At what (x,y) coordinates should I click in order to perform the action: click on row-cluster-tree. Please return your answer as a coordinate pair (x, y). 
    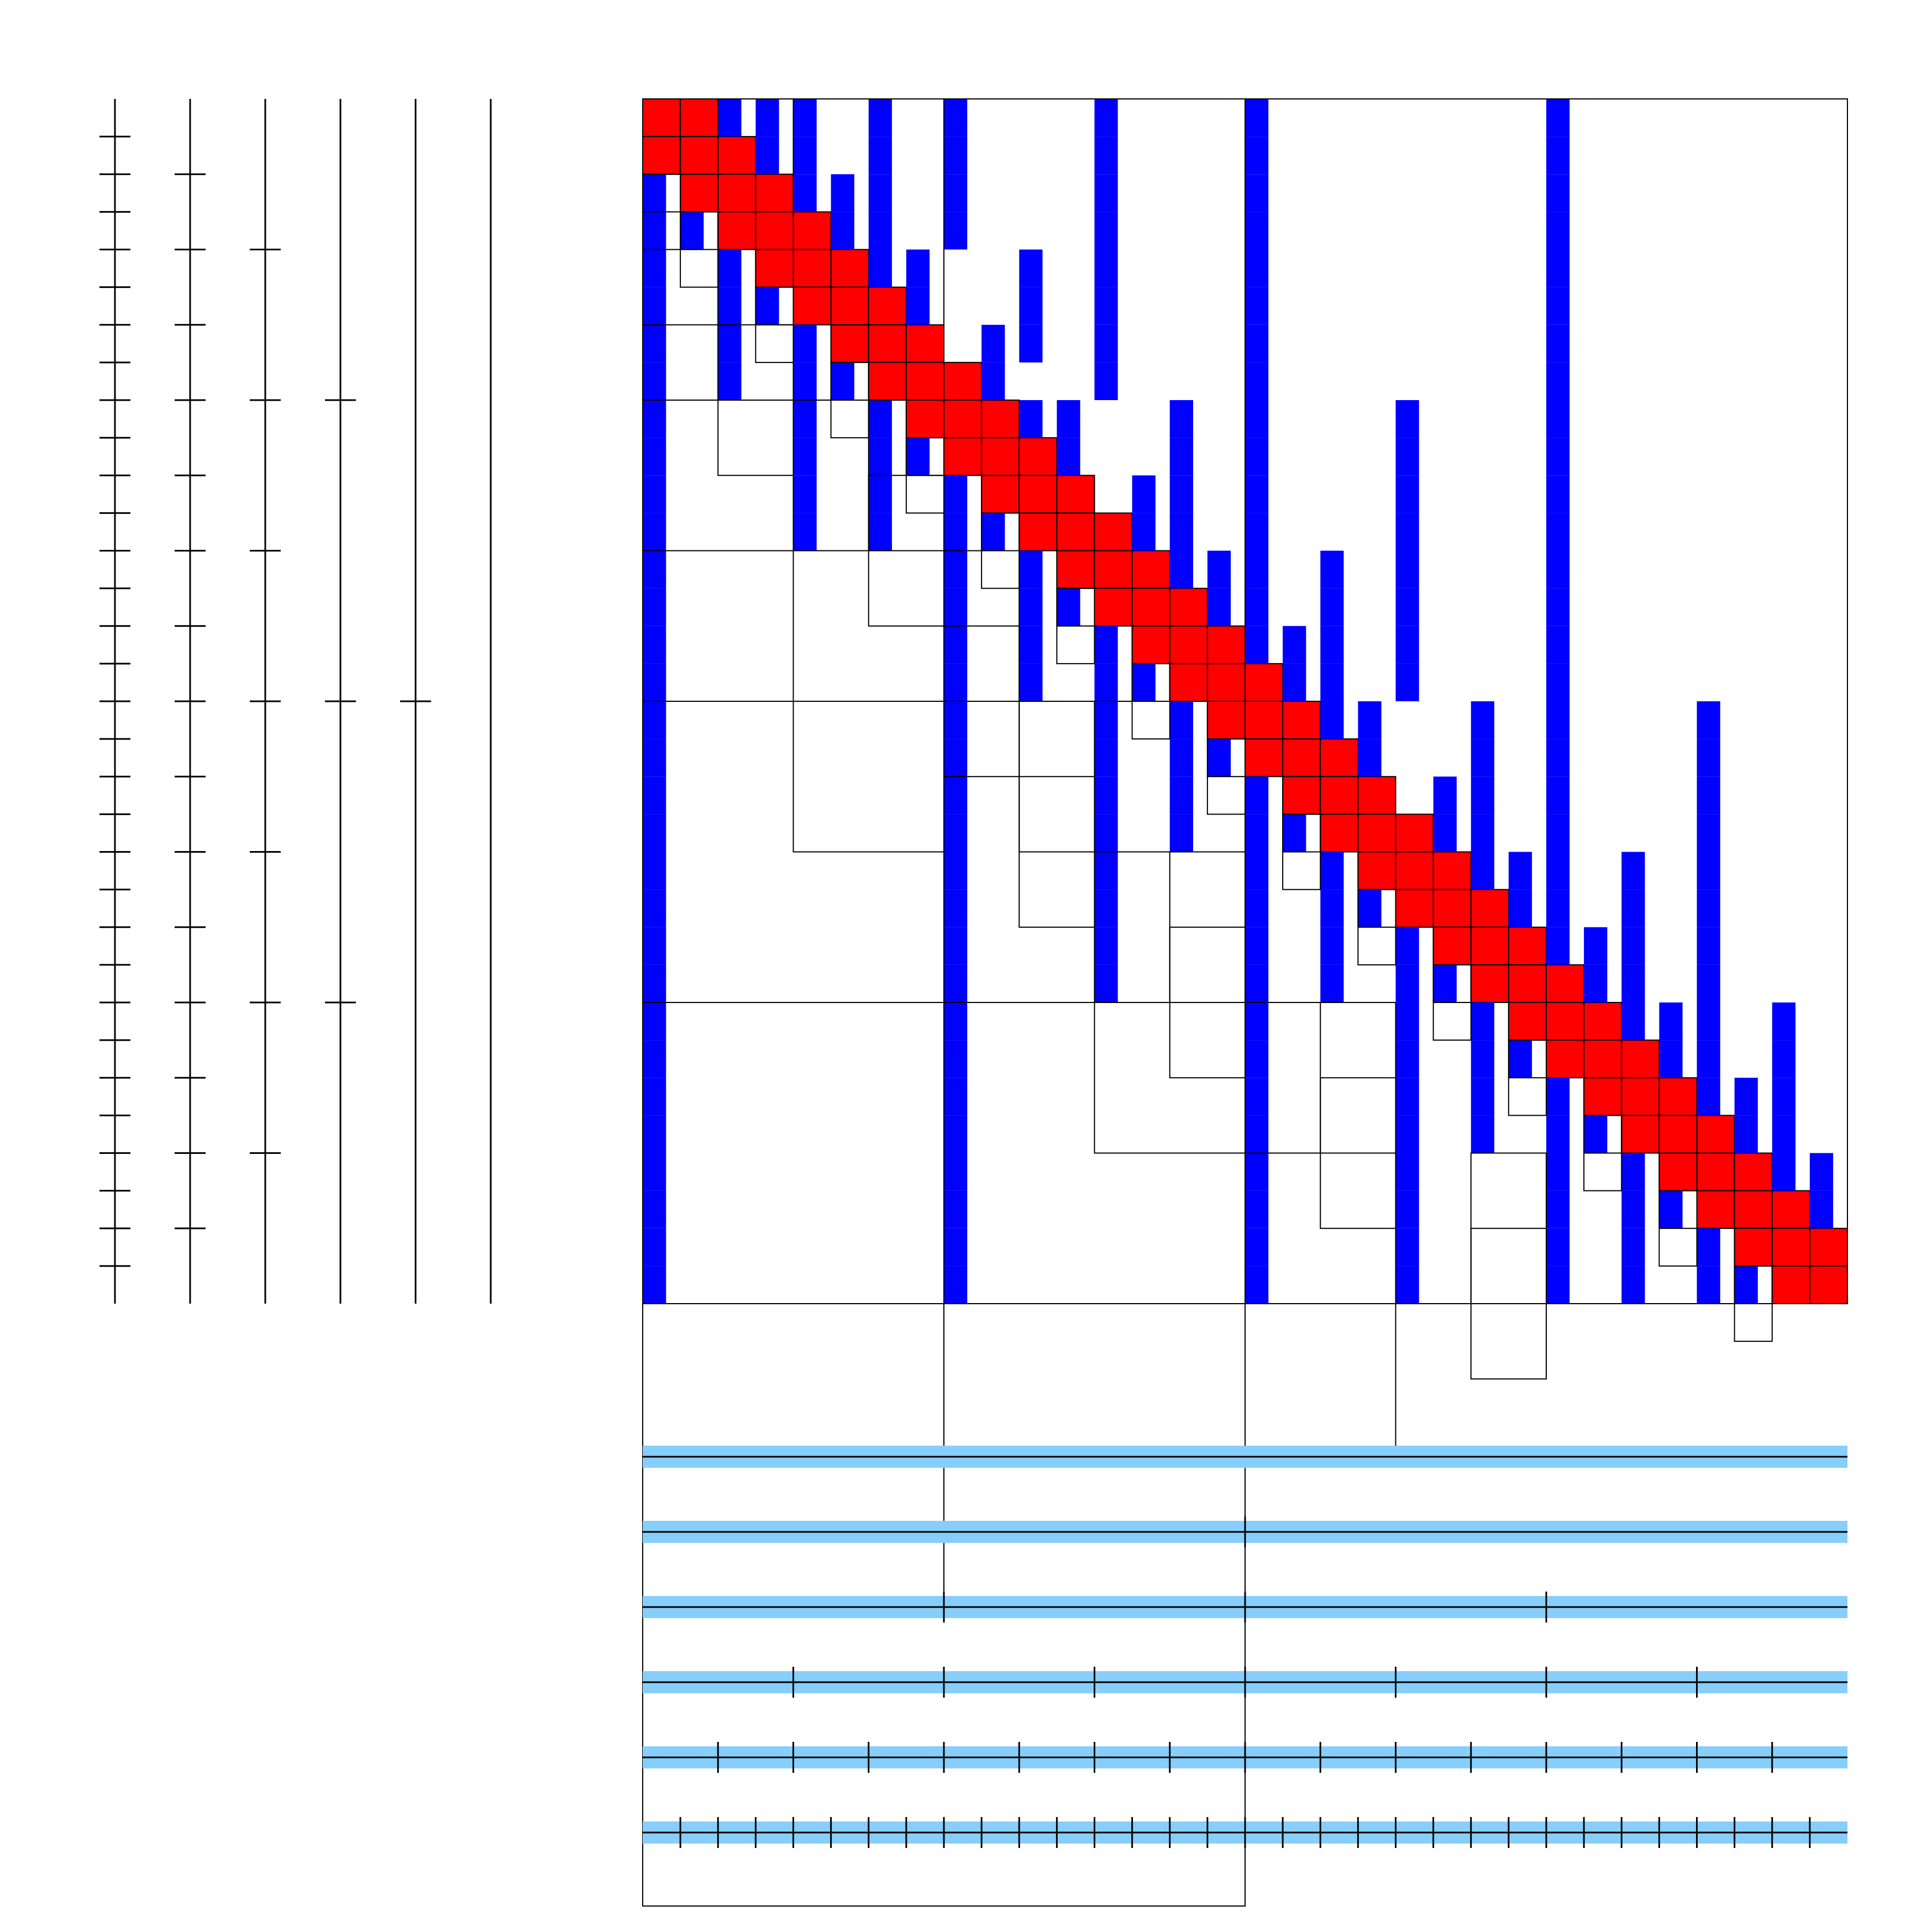
    Looking at the image, I should click on (295, 701).